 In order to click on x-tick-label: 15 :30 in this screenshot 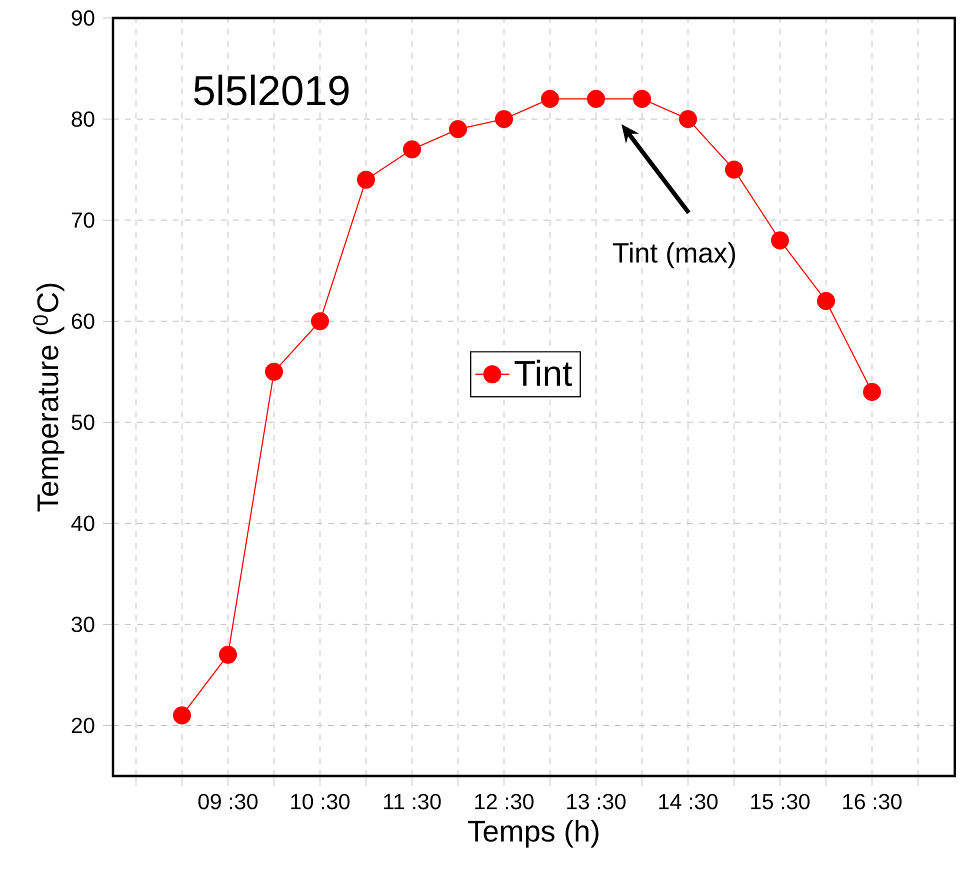, I will do `click(780, 802)`.